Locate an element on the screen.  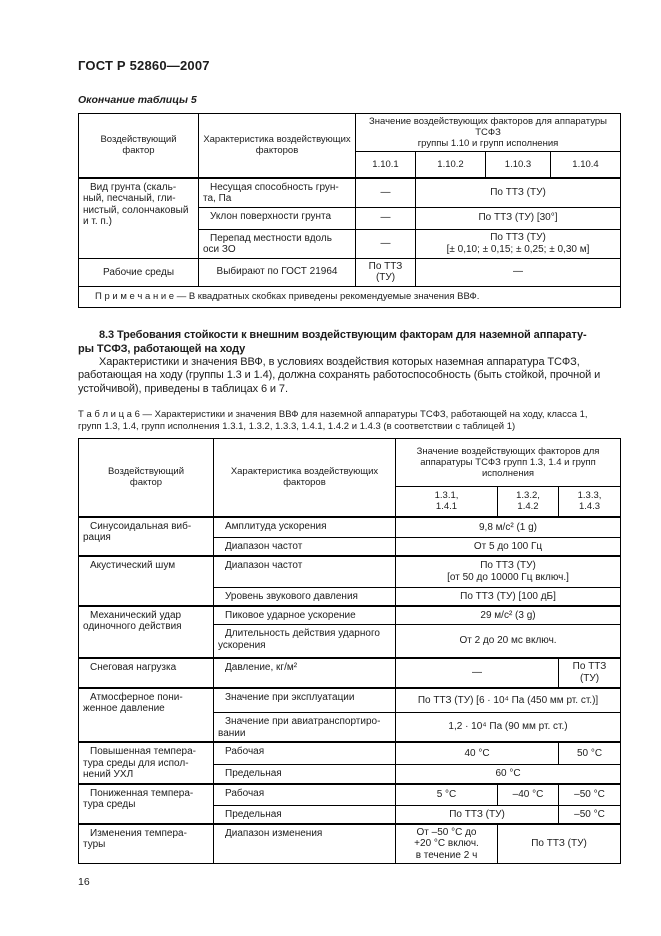
characteristic-cell: Выбирают по ГОСТ 21964 is located at coordinates (277, 272).